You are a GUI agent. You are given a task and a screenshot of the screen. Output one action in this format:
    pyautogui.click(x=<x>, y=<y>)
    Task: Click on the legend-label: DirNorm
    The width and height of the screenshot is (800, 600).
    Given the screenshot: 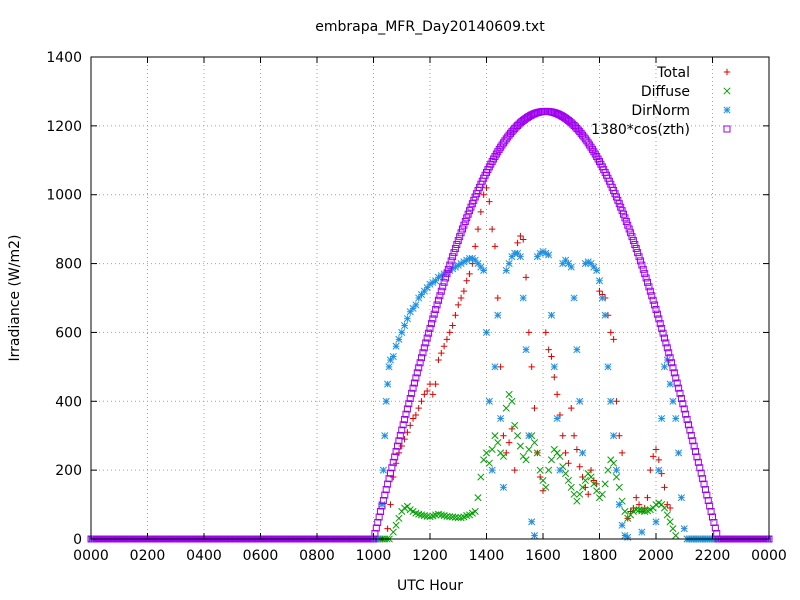 What is the action you would take?
    pyautogui.click(x=660, y=111)
    